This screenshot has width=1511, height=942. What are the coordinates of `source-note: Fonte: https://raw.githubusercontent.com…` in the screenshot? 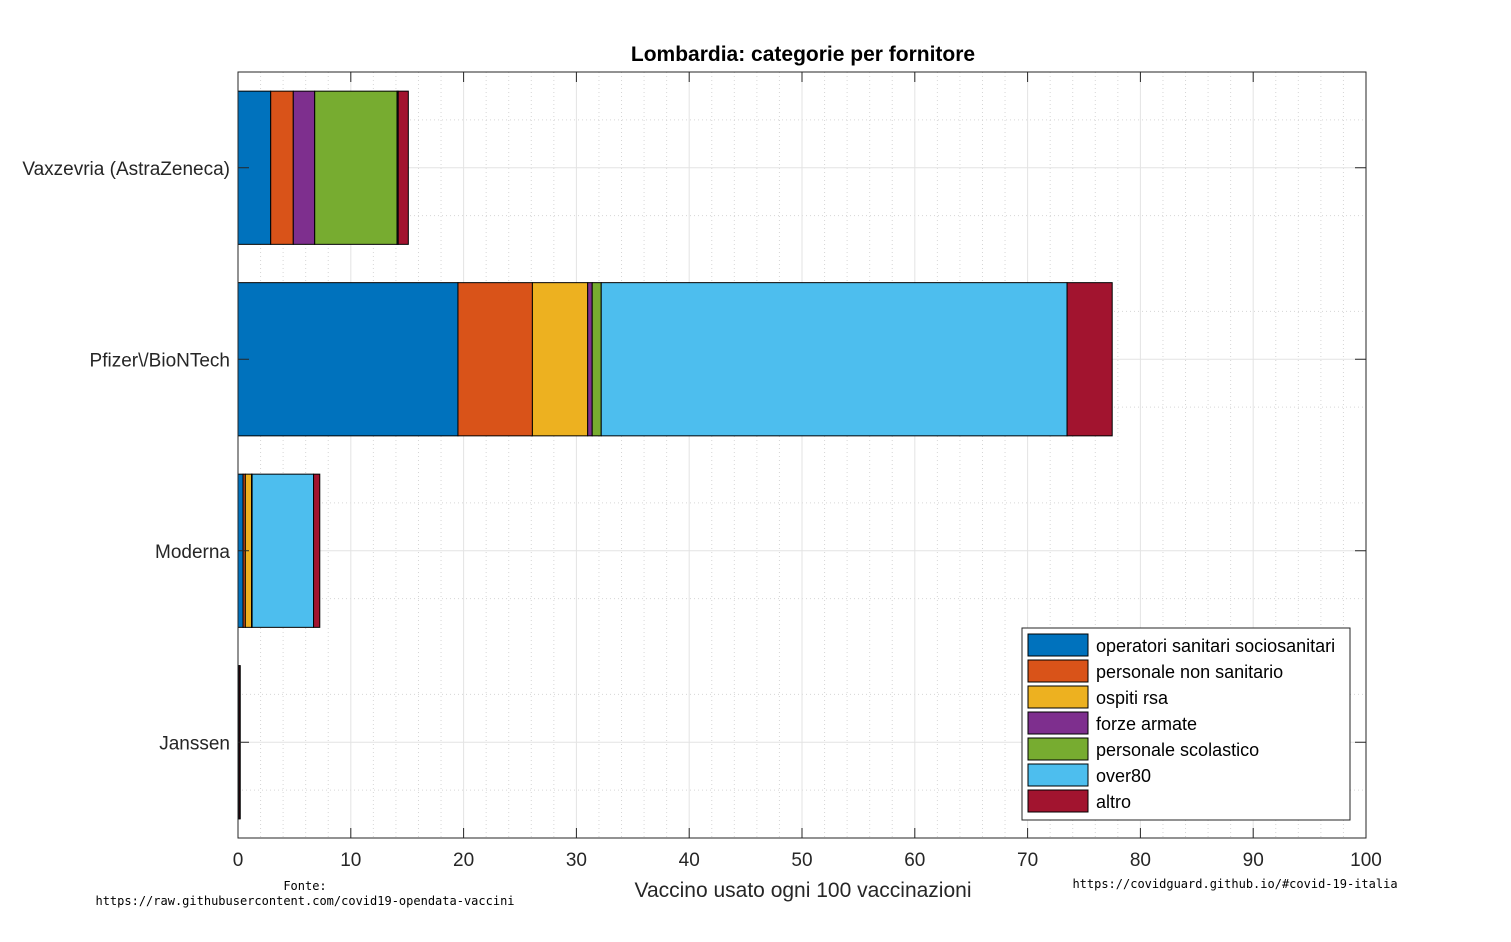 It's located at (305, 894).